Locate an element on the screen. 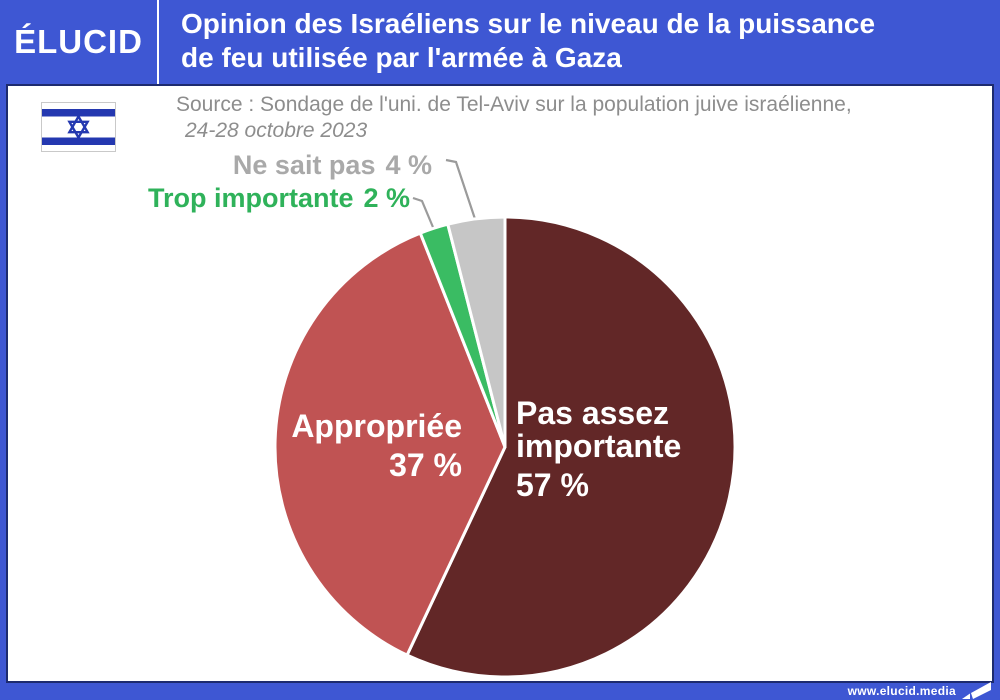 This screenshot has height=700, width=1000. slice-label-pas-assez-line1: Pas assez is located at coordinates (593, 413).